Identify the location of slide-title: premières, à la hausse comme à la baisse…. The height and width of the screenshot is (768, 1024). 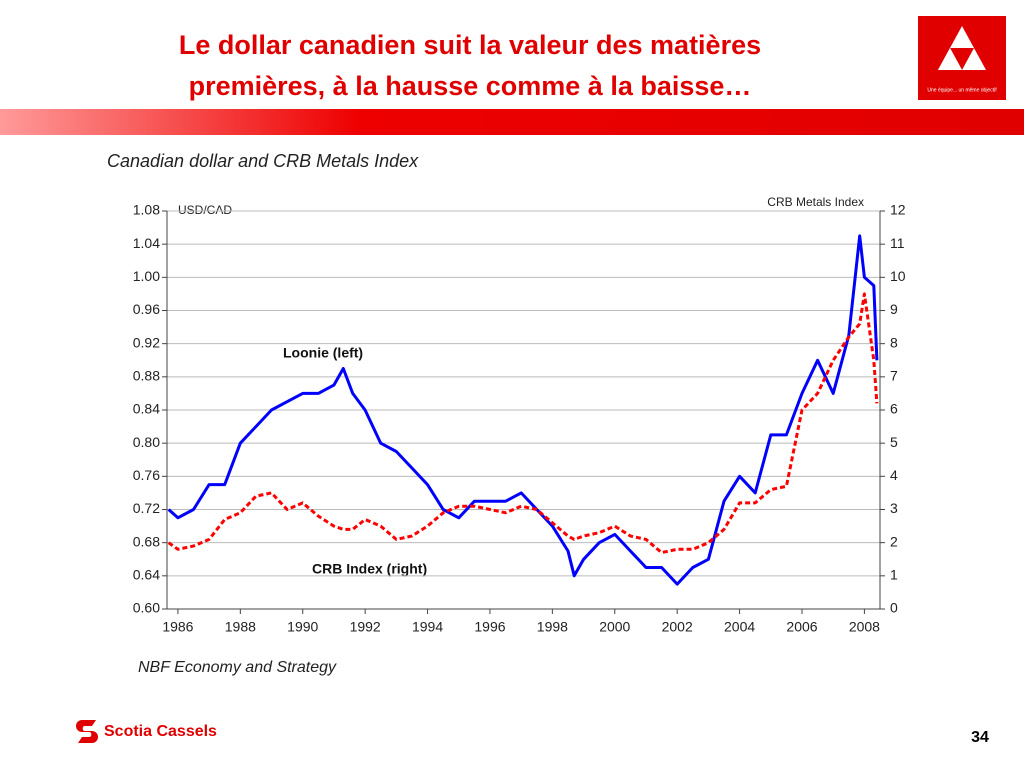
(470, 86).